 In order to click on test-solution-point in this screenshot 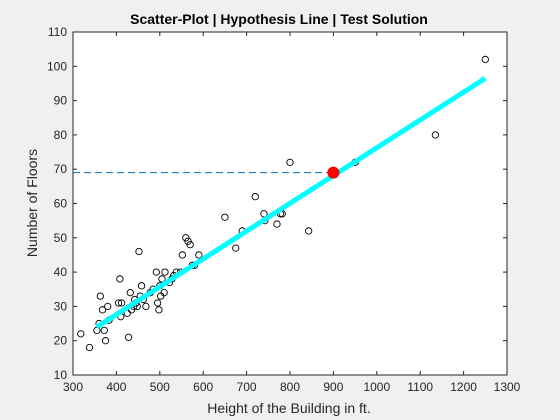, I will do `click(333, 172)`.